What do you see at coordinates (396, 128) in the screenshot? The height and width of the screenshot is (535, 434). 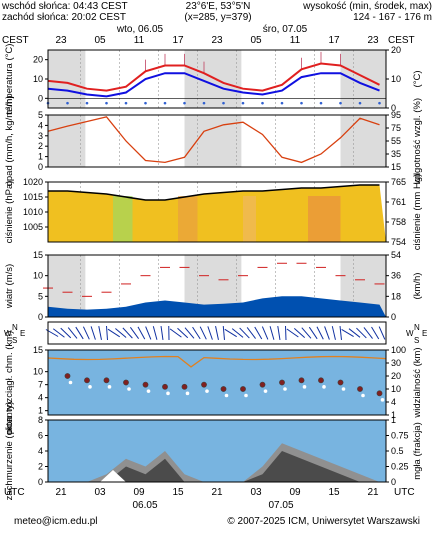 I see `tick-label: 75` at bounding box center [396, 128].